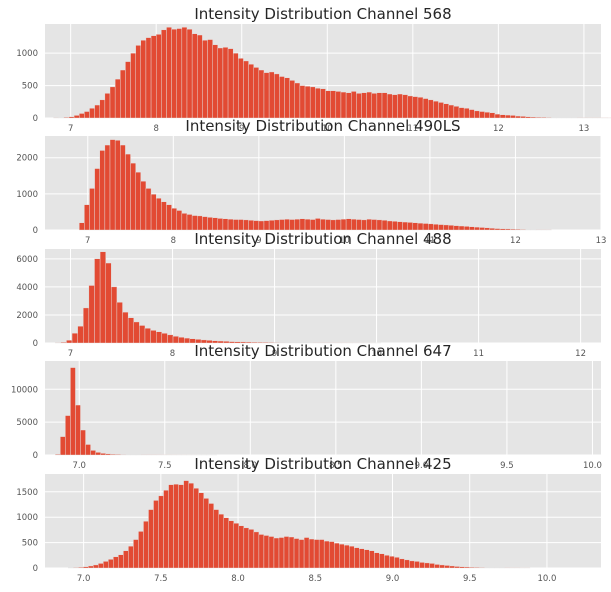 The height and width of the screenshot is (592, 611). I want to click on y-tick-label: 2000, so click(27, 316).